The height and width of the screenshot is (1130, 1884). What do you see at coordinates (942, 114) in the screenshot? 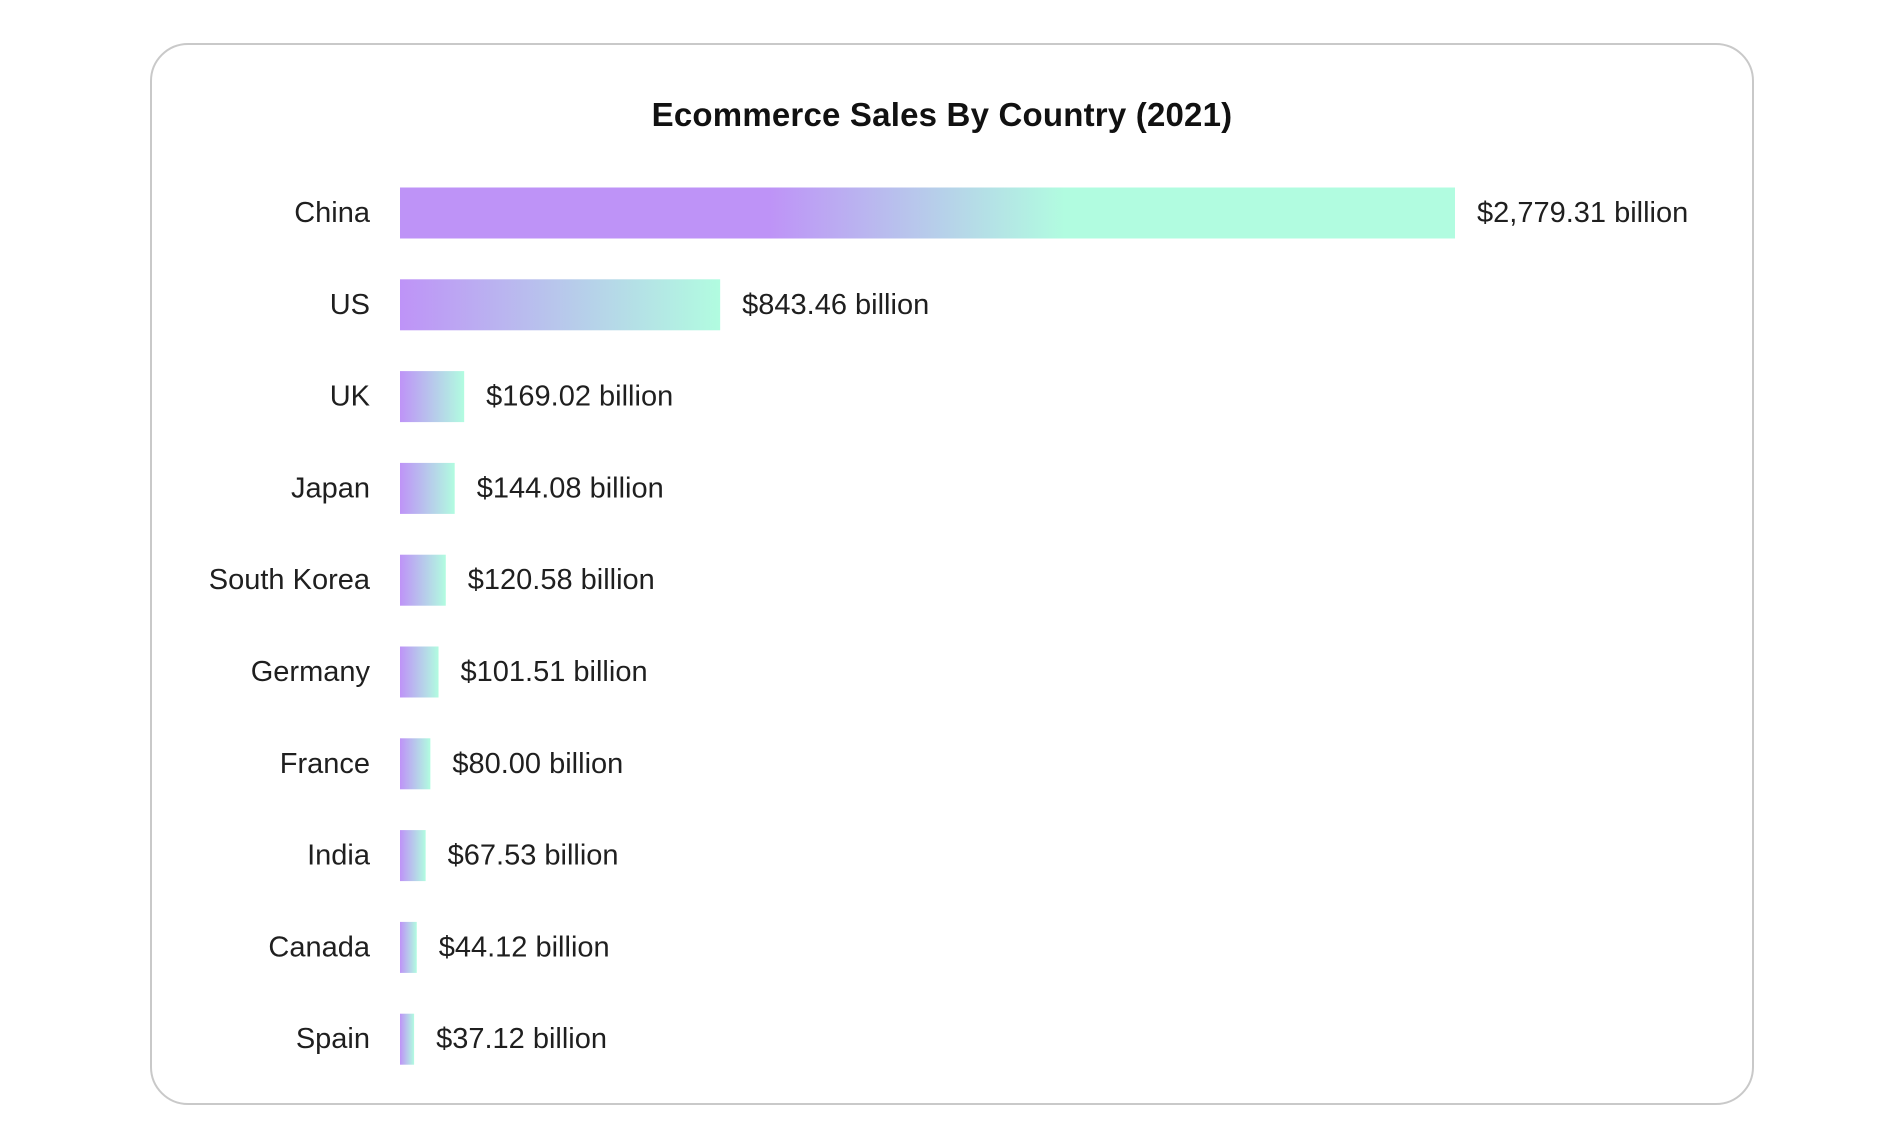
I see `chart-title: Ecommerce Sales By Country (2021)` at bounding box center [942, 114].